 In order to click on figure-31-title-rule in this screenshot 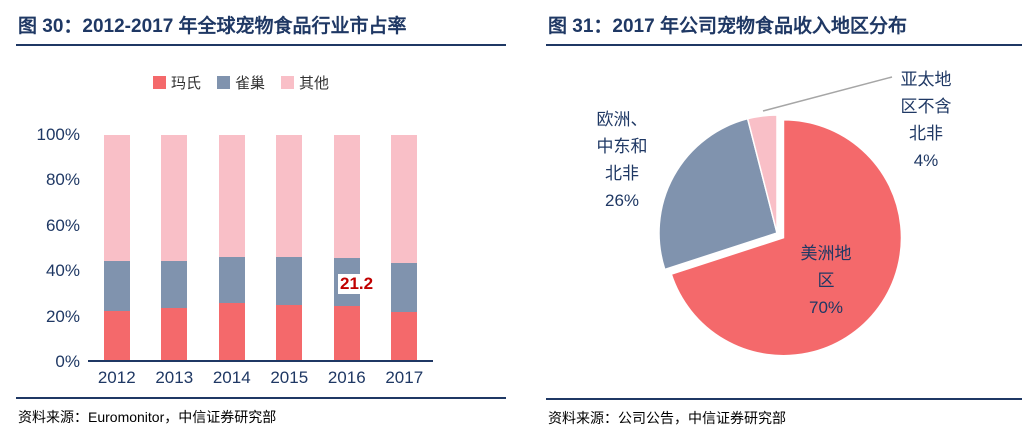, I will do `click(784, 45)`.